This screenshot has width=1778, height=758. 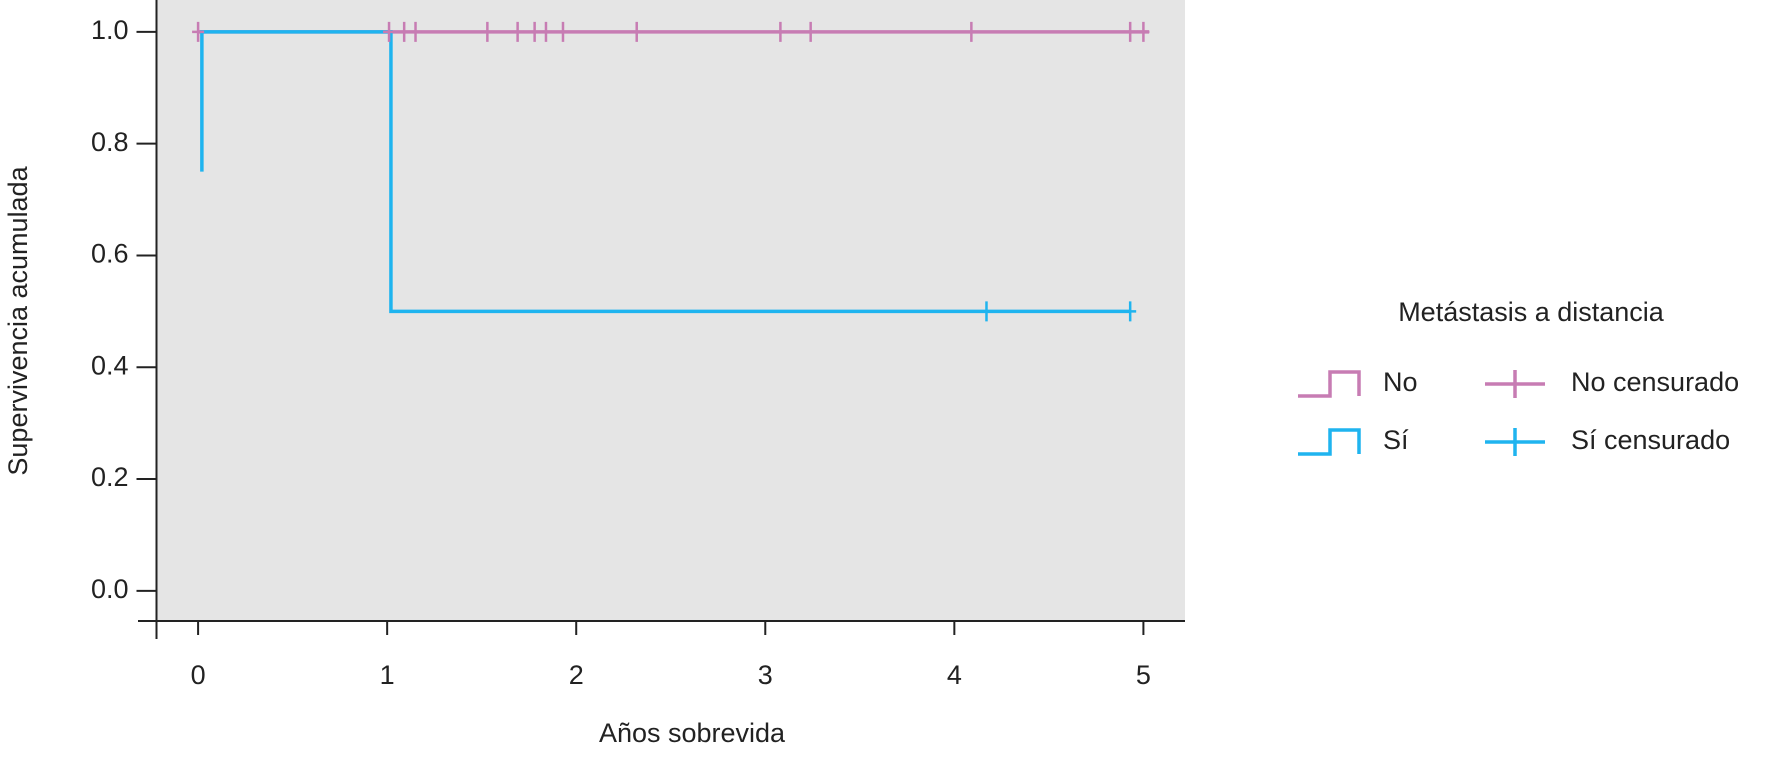 What do you see at coordinates (110, 477) in the screenshot?
I see `y-tick-label: 0.2` at bounding box center [110, 477].